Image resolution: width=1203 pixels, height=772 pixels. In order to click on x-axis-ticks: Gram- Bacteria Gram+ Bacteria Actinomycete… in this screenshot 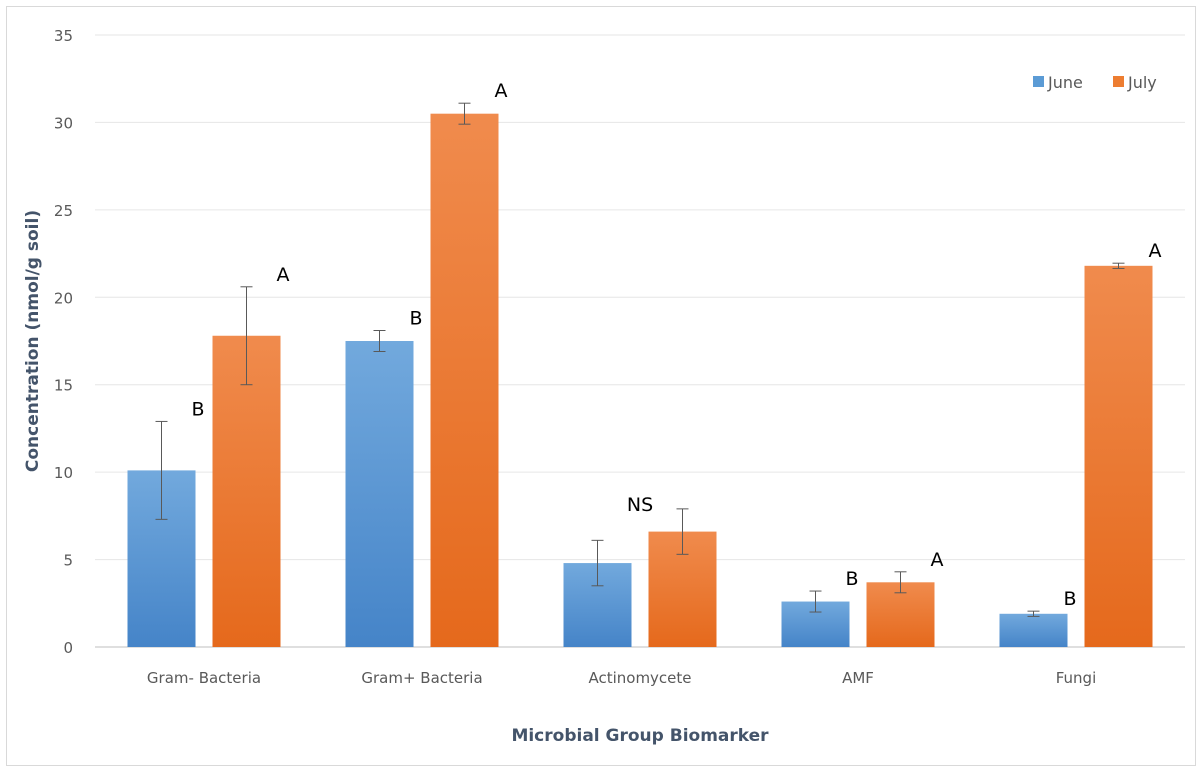, I will do `click(621, 678)`.